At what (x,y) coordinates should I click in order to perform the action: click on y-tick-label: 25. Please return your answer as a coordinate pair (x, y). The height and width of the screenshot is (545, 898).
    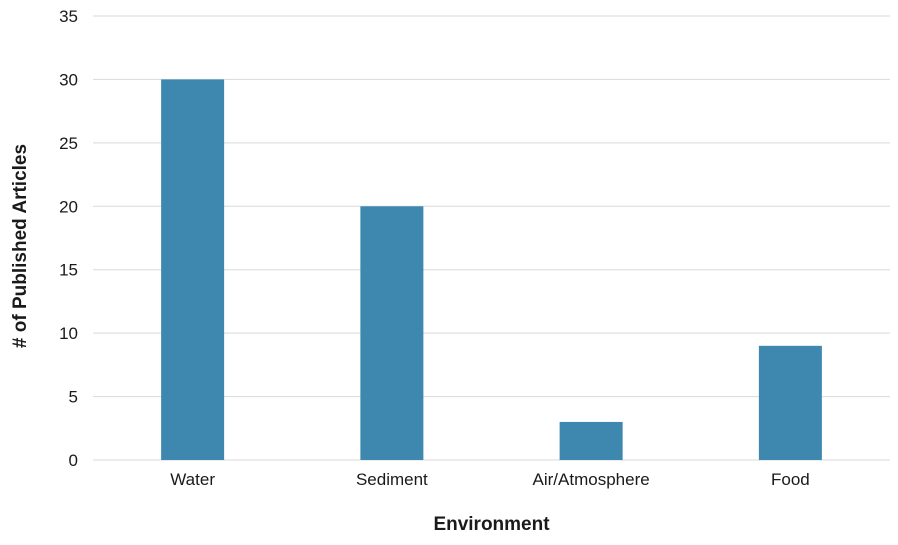
    Looking at the image, I should click on (68, 143).